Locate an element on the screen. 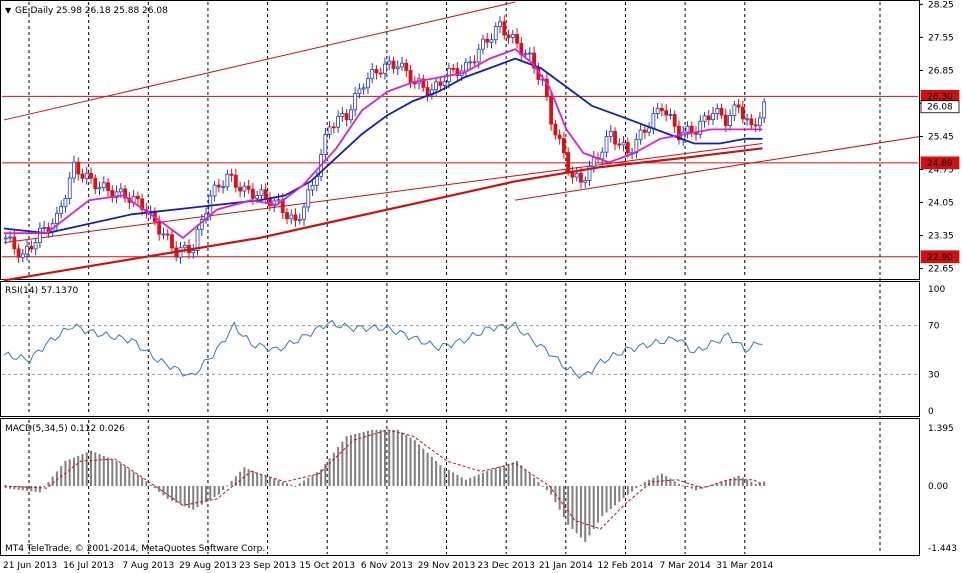 The width and height of the screenshot is (963, 573). x-tick-label: 23 Sep 2013 is located at coordinates (267, 566).